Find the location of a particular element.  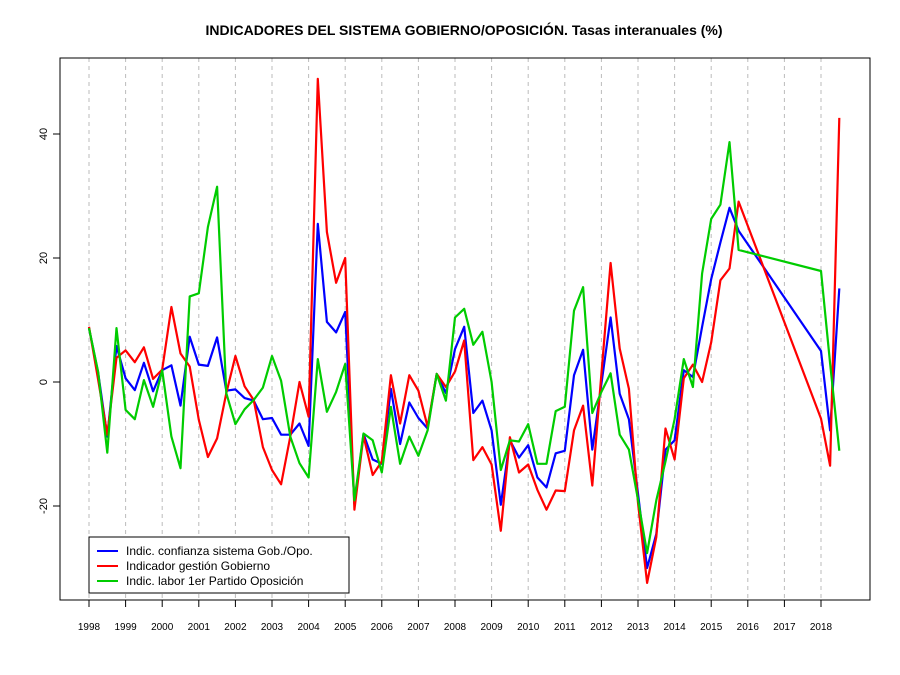

x-tick-label: 2005 is located at coordinates (345, 627).